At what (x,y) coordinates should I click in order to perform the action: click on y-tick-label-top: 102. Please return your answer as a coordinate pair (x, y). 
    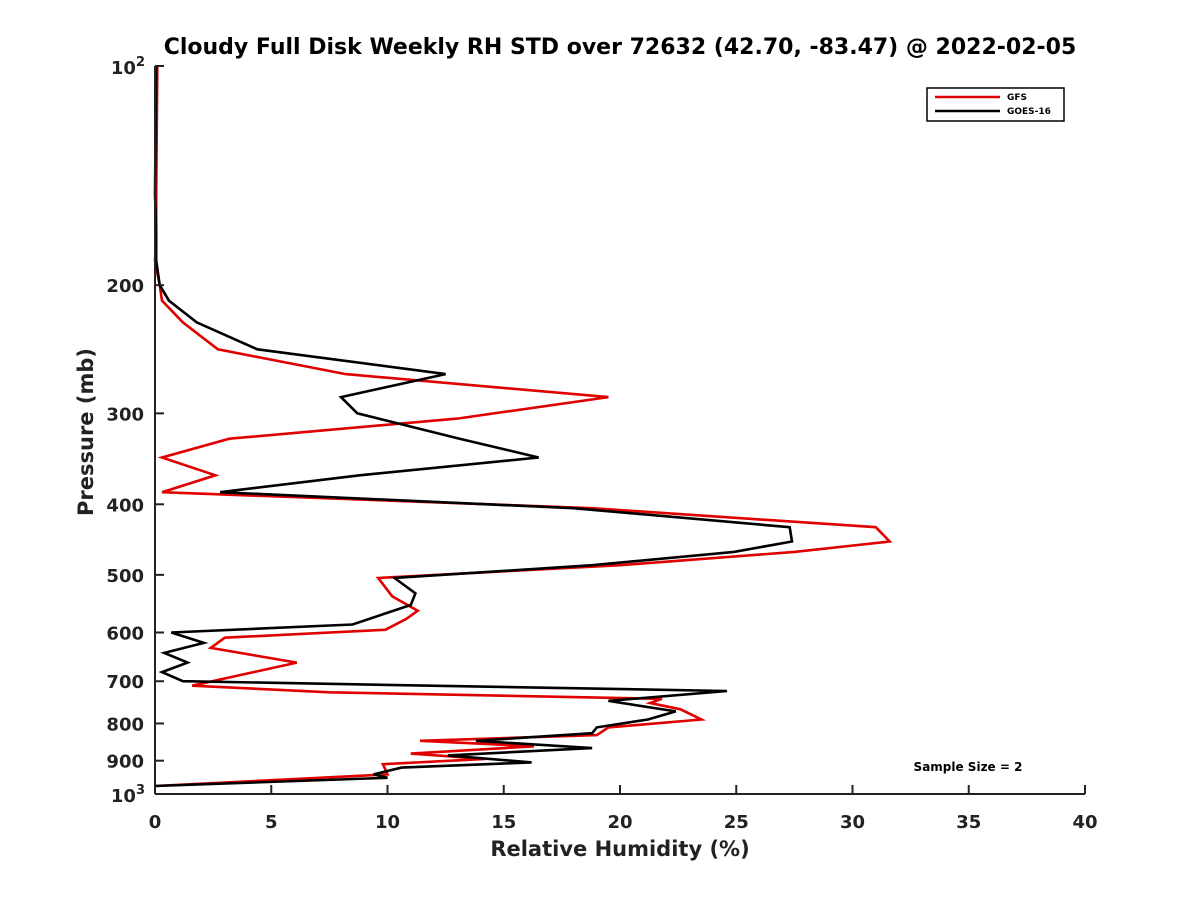
    Looking at the image, I should click on (128, 67).